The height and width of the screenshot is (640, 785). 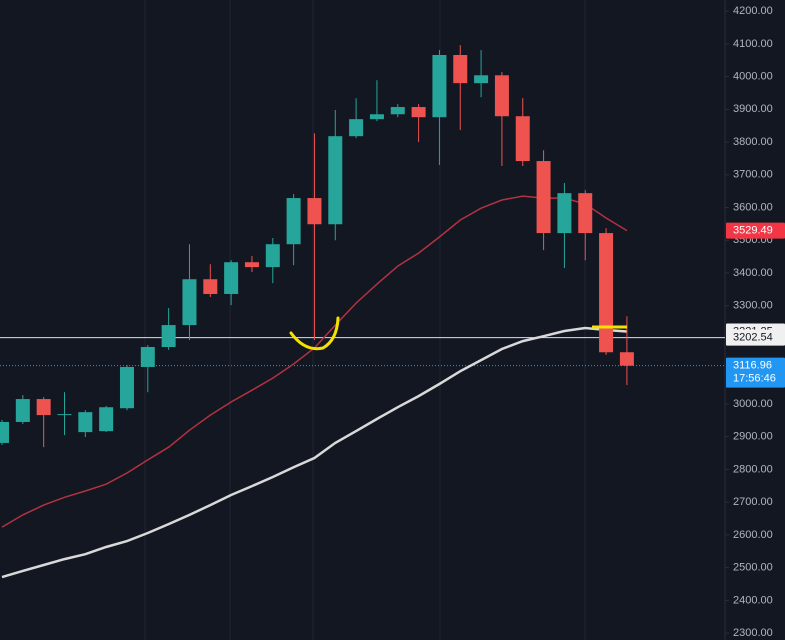 What do you see at coordinates (753, 568) in the screenshot?
I see `y-tick-label: 2500.00` at bounding box center [753, 568].